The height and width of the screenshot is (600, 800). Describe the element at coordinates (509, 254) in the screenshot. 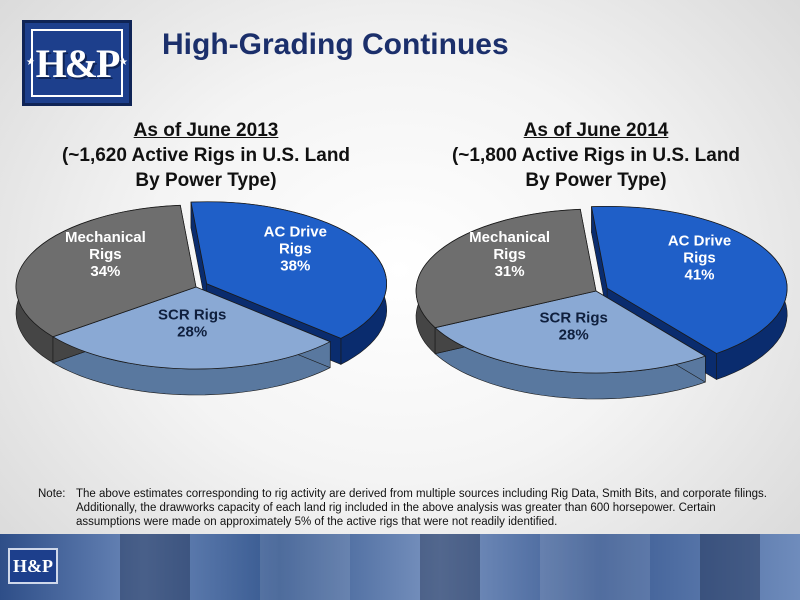

I see `pie-slice-label: Mechanical Rigs 31%` at that location.